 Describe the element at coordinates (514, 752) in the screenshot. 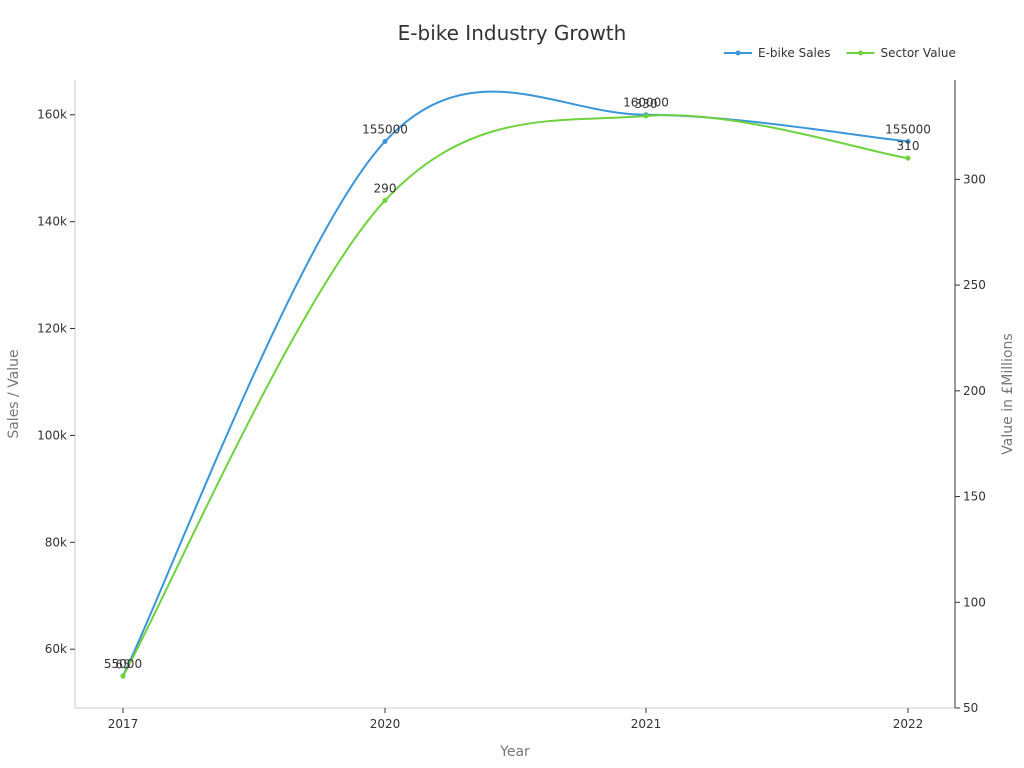

I see `x-axis-title: Year` at that location.